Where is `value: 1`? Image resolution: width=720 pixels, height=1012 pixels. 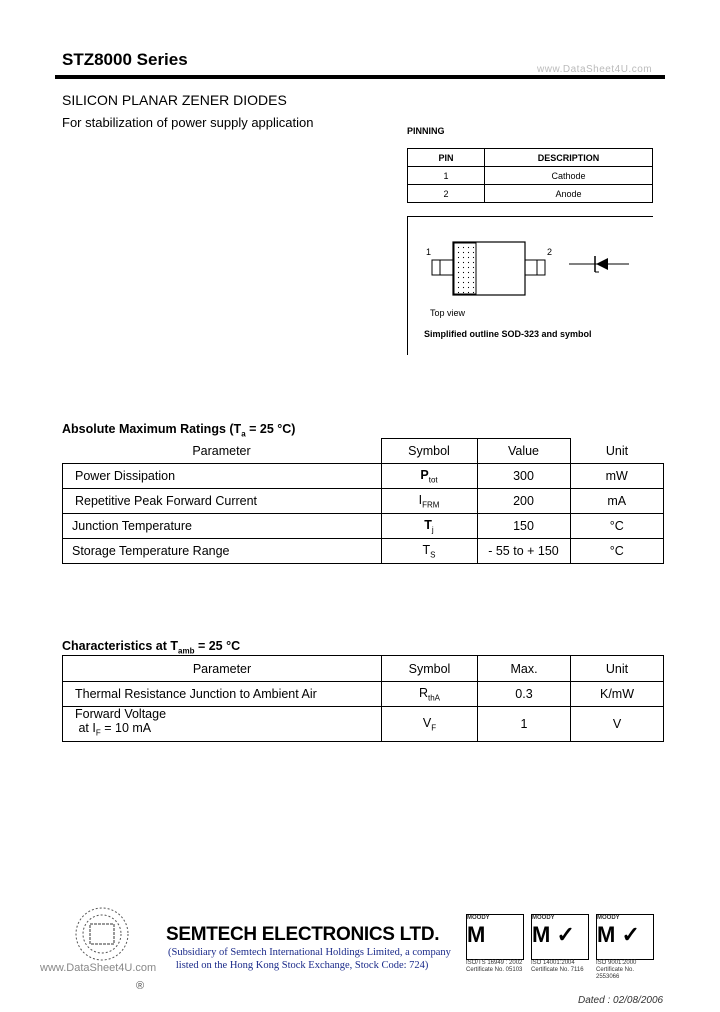 value: 1 is located at coordinates (524, 724).